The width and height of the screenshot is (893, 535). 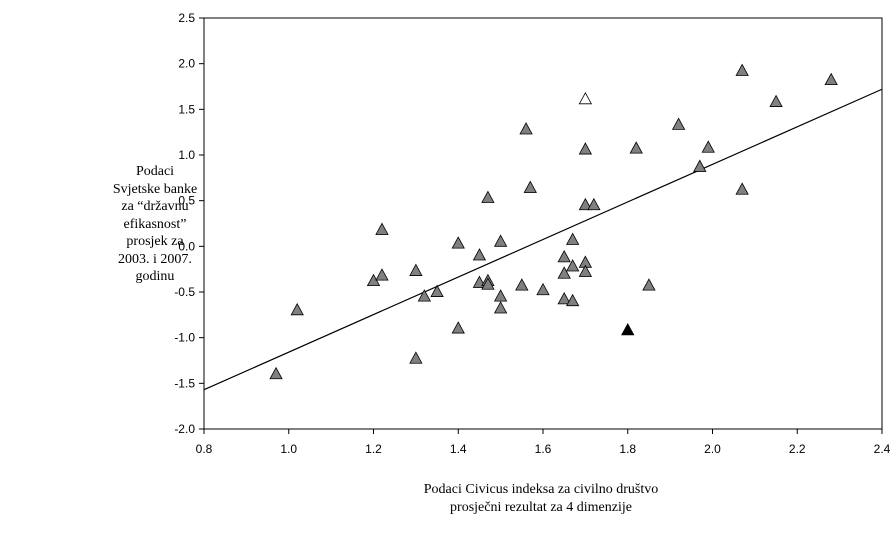 What do you see at coordinates (155, 276) in the screenshot?
I see `y-axis-label-line: godinu` at bounding box center [155, 276].